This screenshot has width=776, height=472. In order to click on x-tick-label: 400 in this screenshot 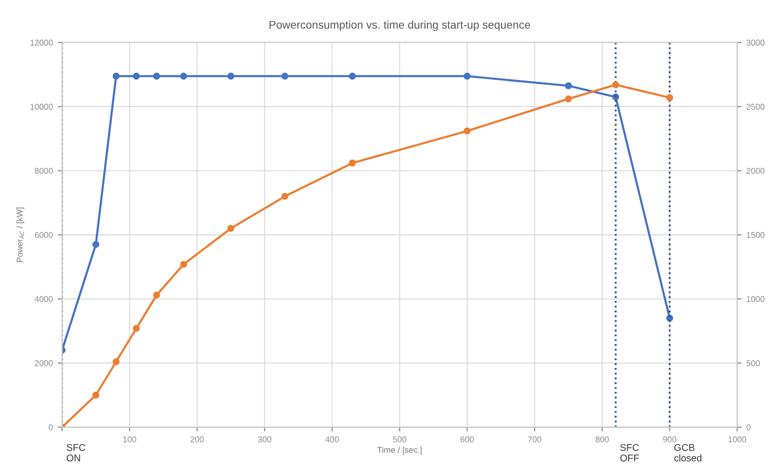, I will do `click(332, 439)`.